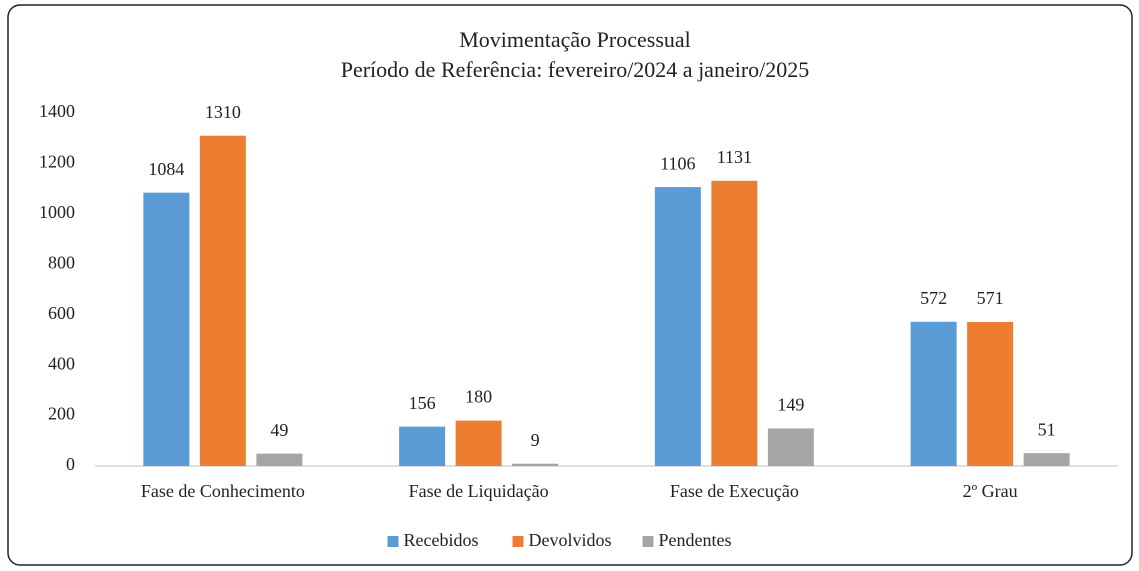 The width and height of the screenshot is (1139, 571). Describe the element at coordinates (61, 363) in the screenshot. I see `y-tick-label: 400` at that location.